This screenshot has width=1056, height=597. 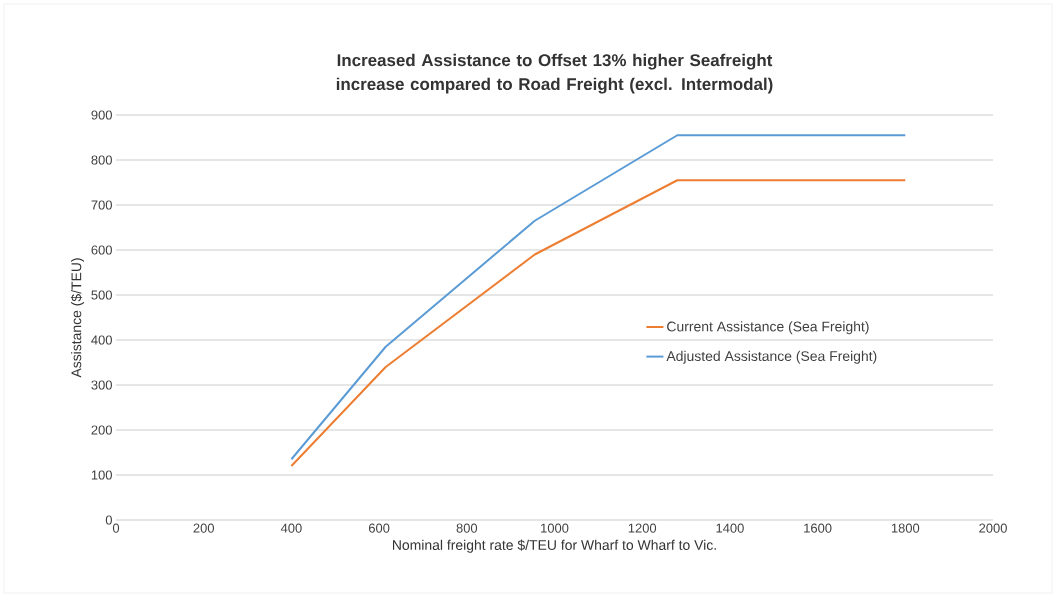 What do you see at coordinates (730, 528) in the screenshot?
I see `x-tick-label: 1400` at bounding box center [730, 528].